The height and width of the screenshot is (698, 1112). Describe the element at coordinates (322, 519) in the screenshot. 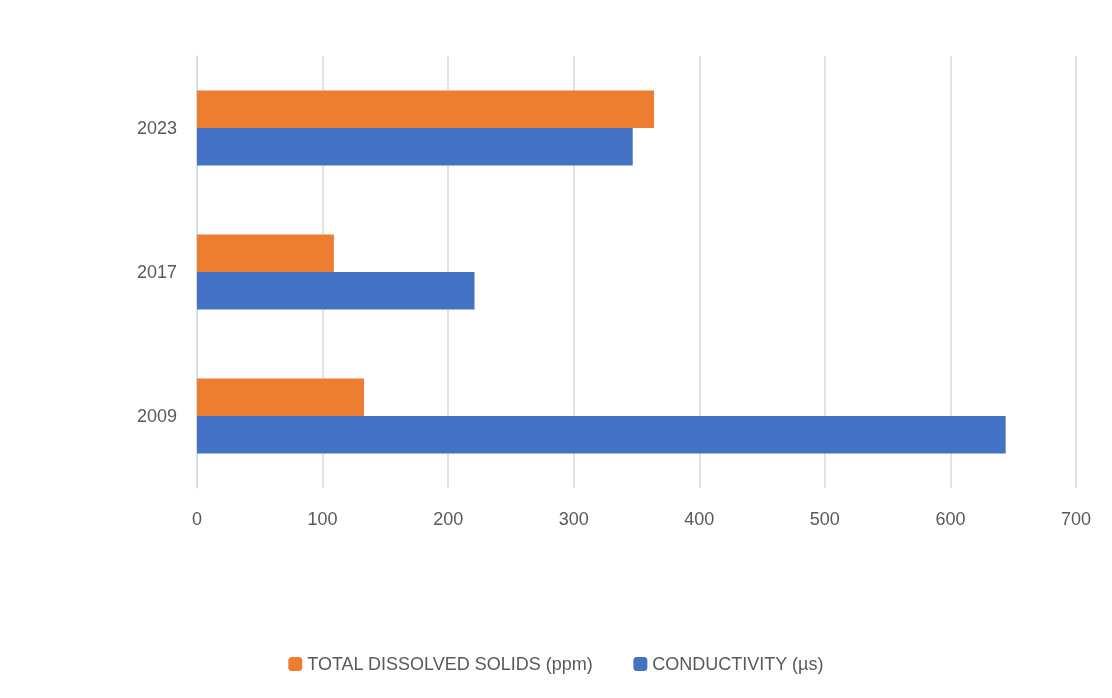

I see `x-tick-label: 100` at that location.